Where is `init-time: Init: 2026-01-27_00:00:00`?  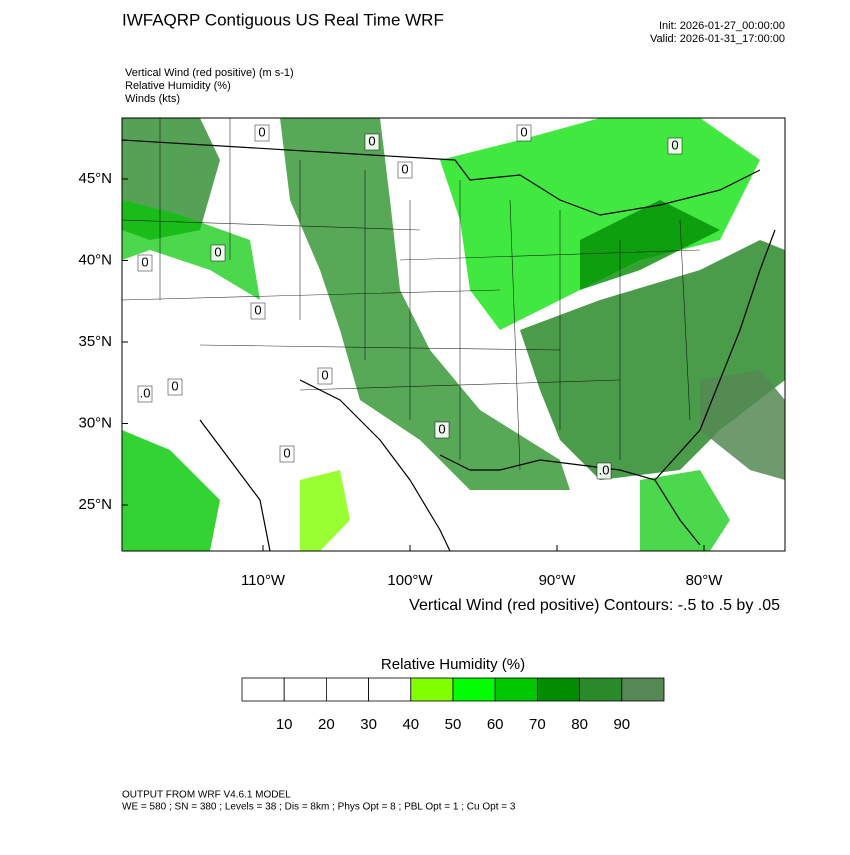 init-time: Init: 2026-01-27_00:00:00 is located at coordinates (722, 26).